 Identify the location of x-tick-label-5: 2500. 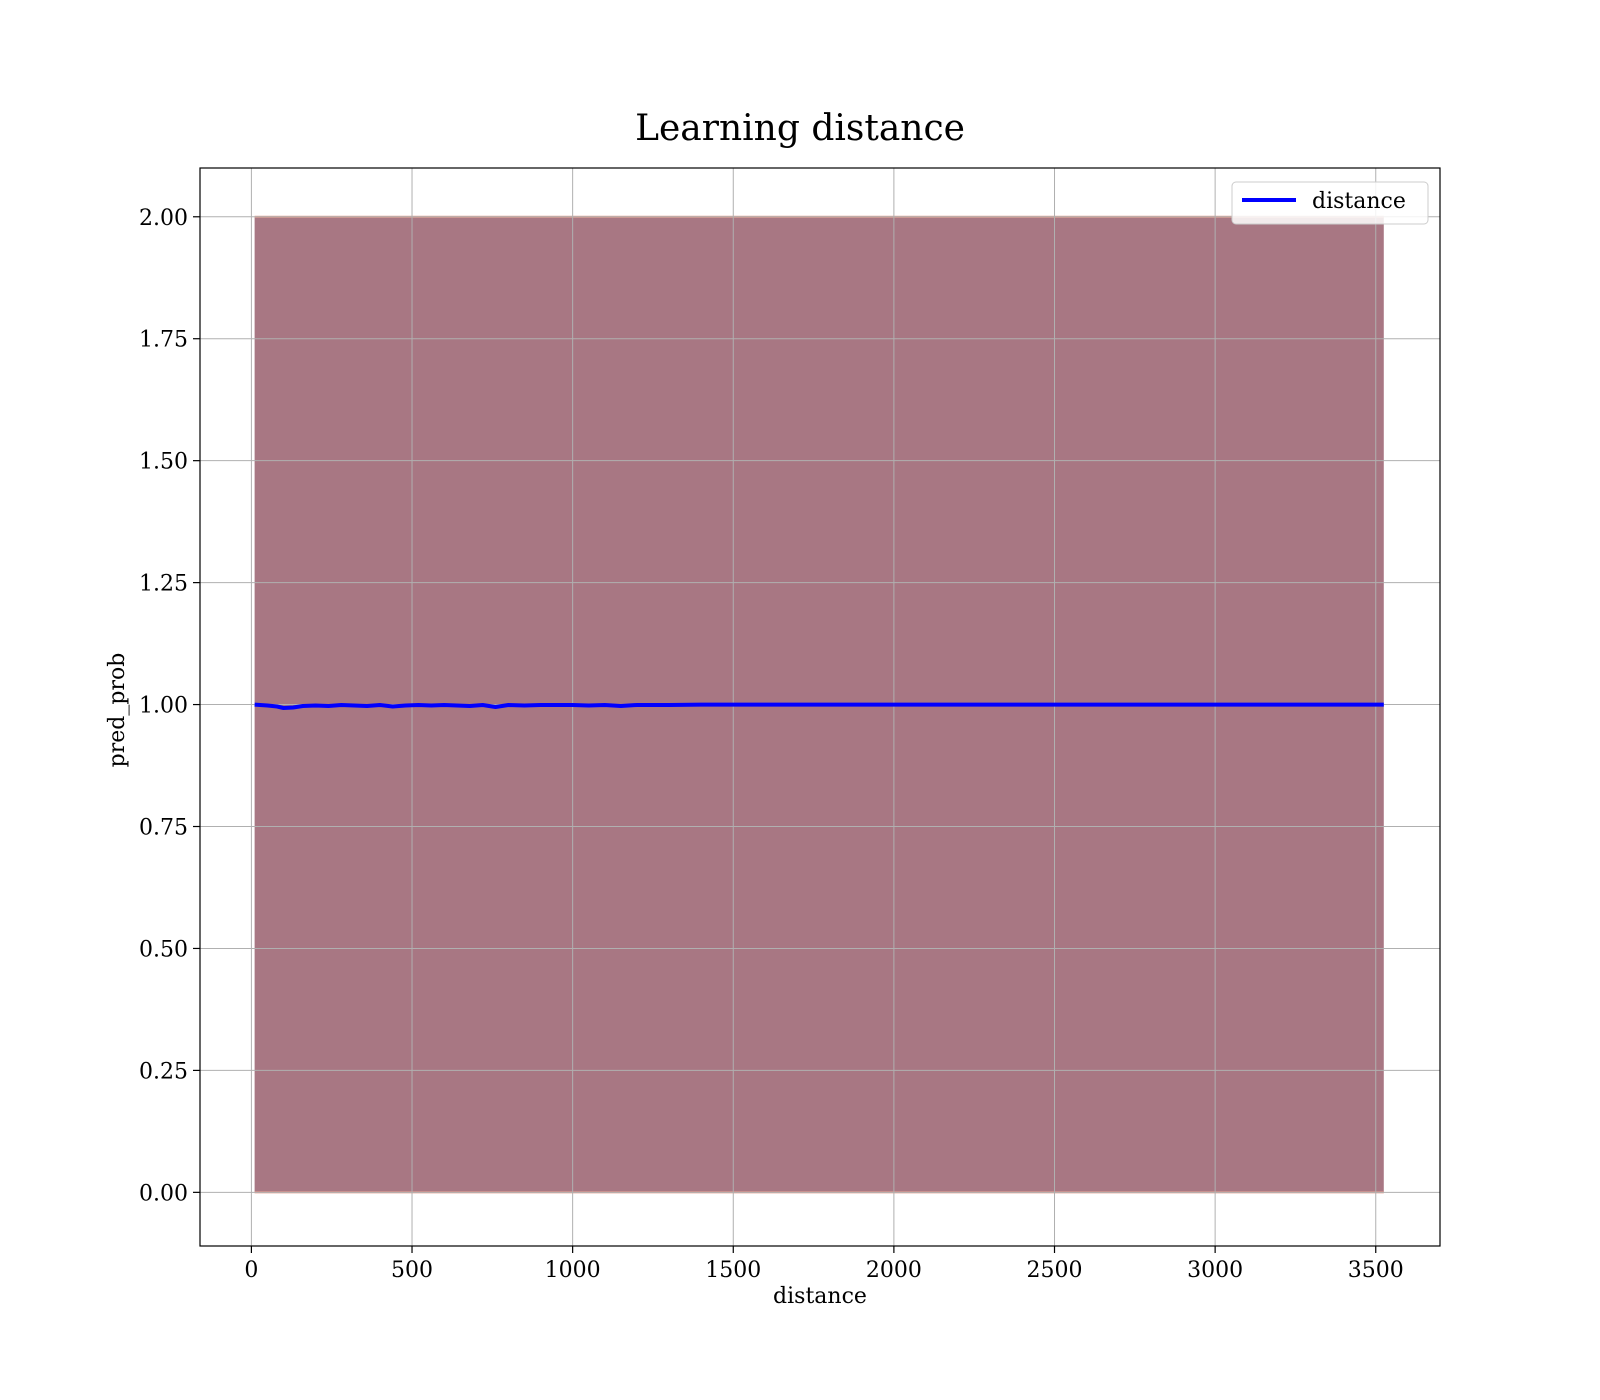
(1055, 1270).